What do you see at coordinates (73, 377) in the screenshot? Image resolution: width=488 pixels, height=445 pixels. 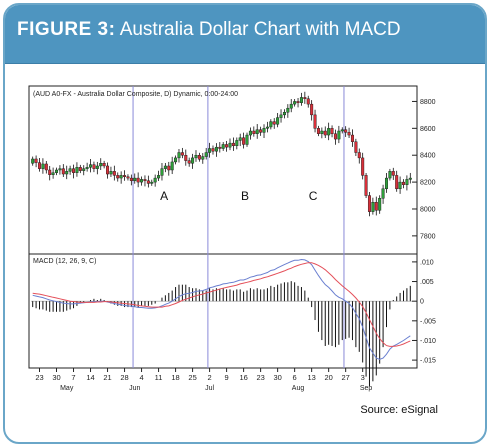 I see `x-tick-label: 7` at bounding box center [73, 377].